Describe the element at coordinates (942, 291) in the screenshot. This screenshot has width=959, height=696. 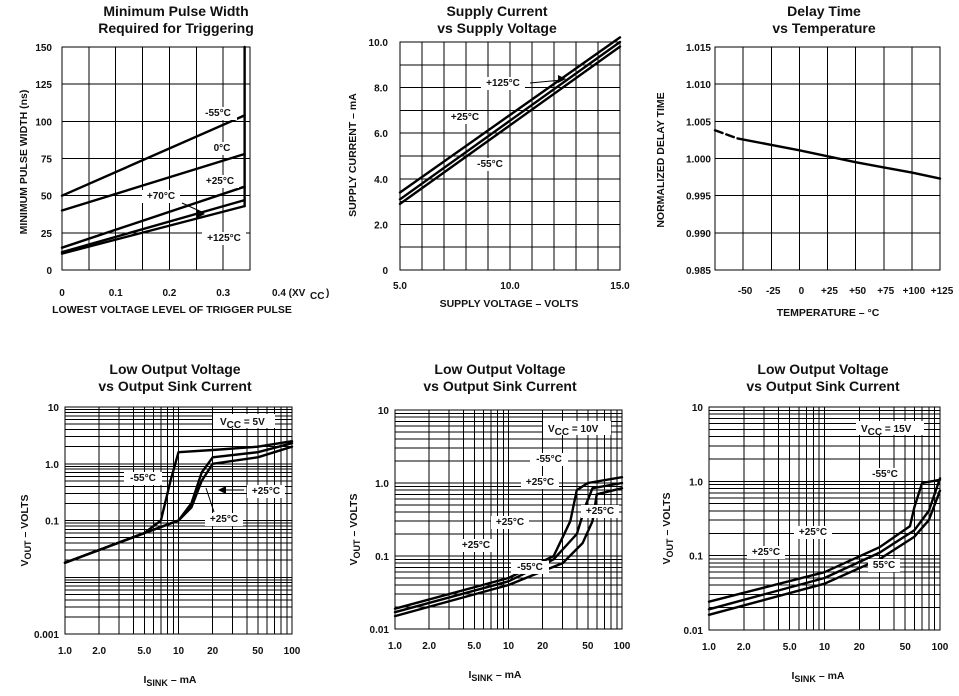
I see `chart3-xtick-7: +125` at that location.